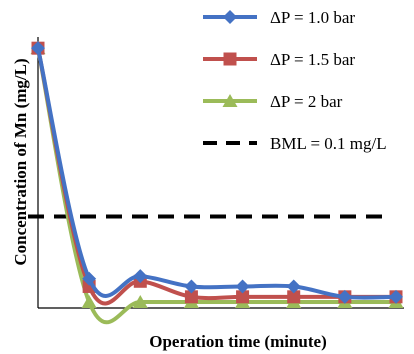 This screenshot has height=354, width=414. I want to click on legend-label-3: ΔP = 2 bar, so click(306, 101).